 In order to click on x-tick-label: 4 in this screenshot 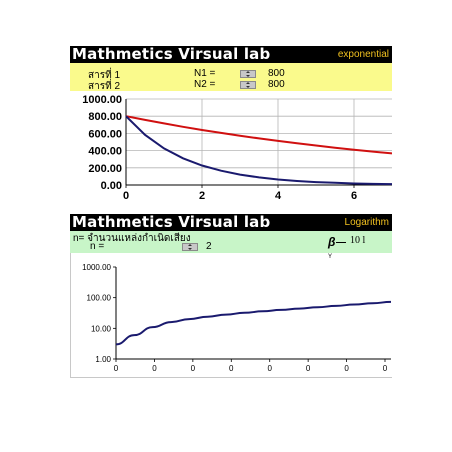, I will do `click(278, 196)`.